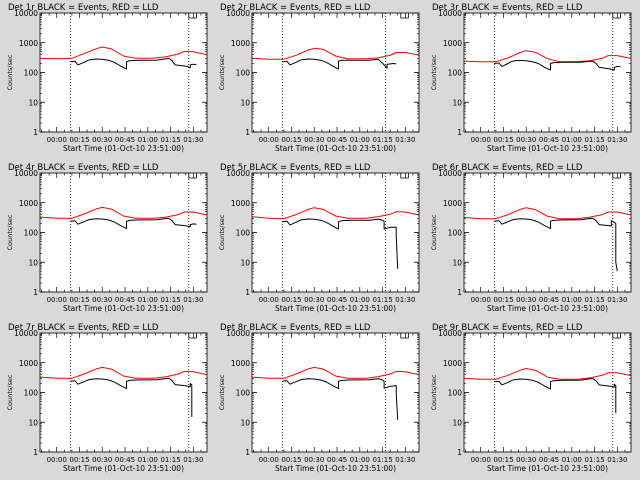  Describe the element at coordinates (295, 8) in the screenshot. I see `panel-title: Det 2r BLACK = Events, RED = LLD` at that location.